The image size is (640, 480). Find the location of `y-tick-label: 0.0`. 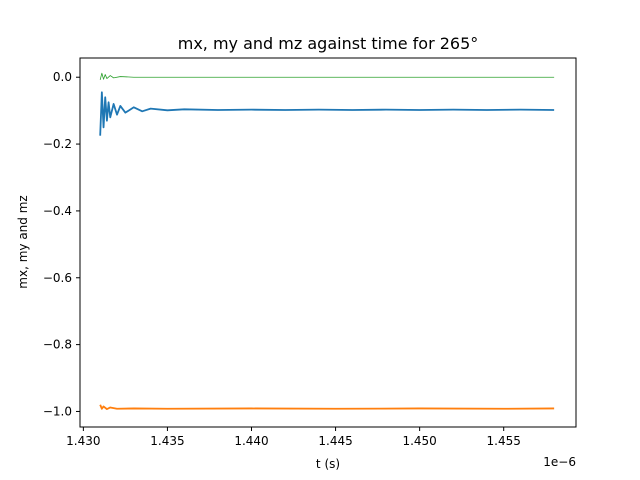

y-tick-label: 0.0 is located at coordinates (62, 77).